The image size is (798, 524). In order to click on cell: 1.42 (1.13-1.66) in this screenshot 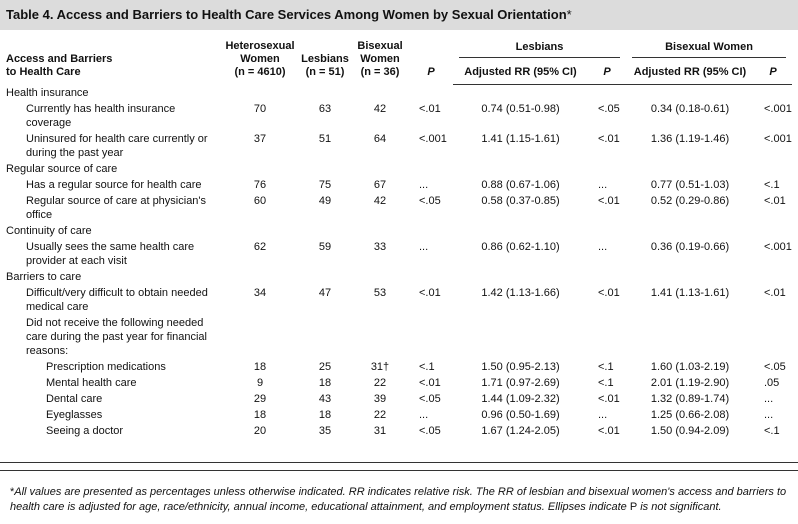, I will do `click(520, 292)`.